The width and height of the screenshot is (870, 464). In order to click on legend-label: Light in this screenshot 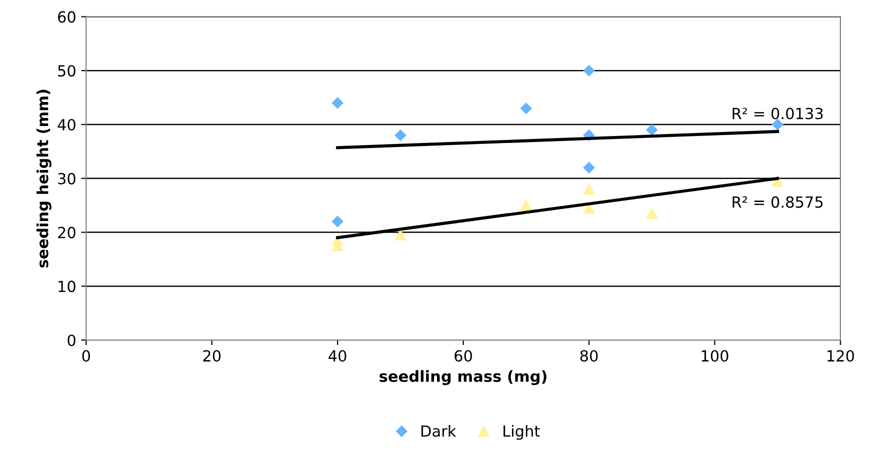, I will do `click(522, 432)`.